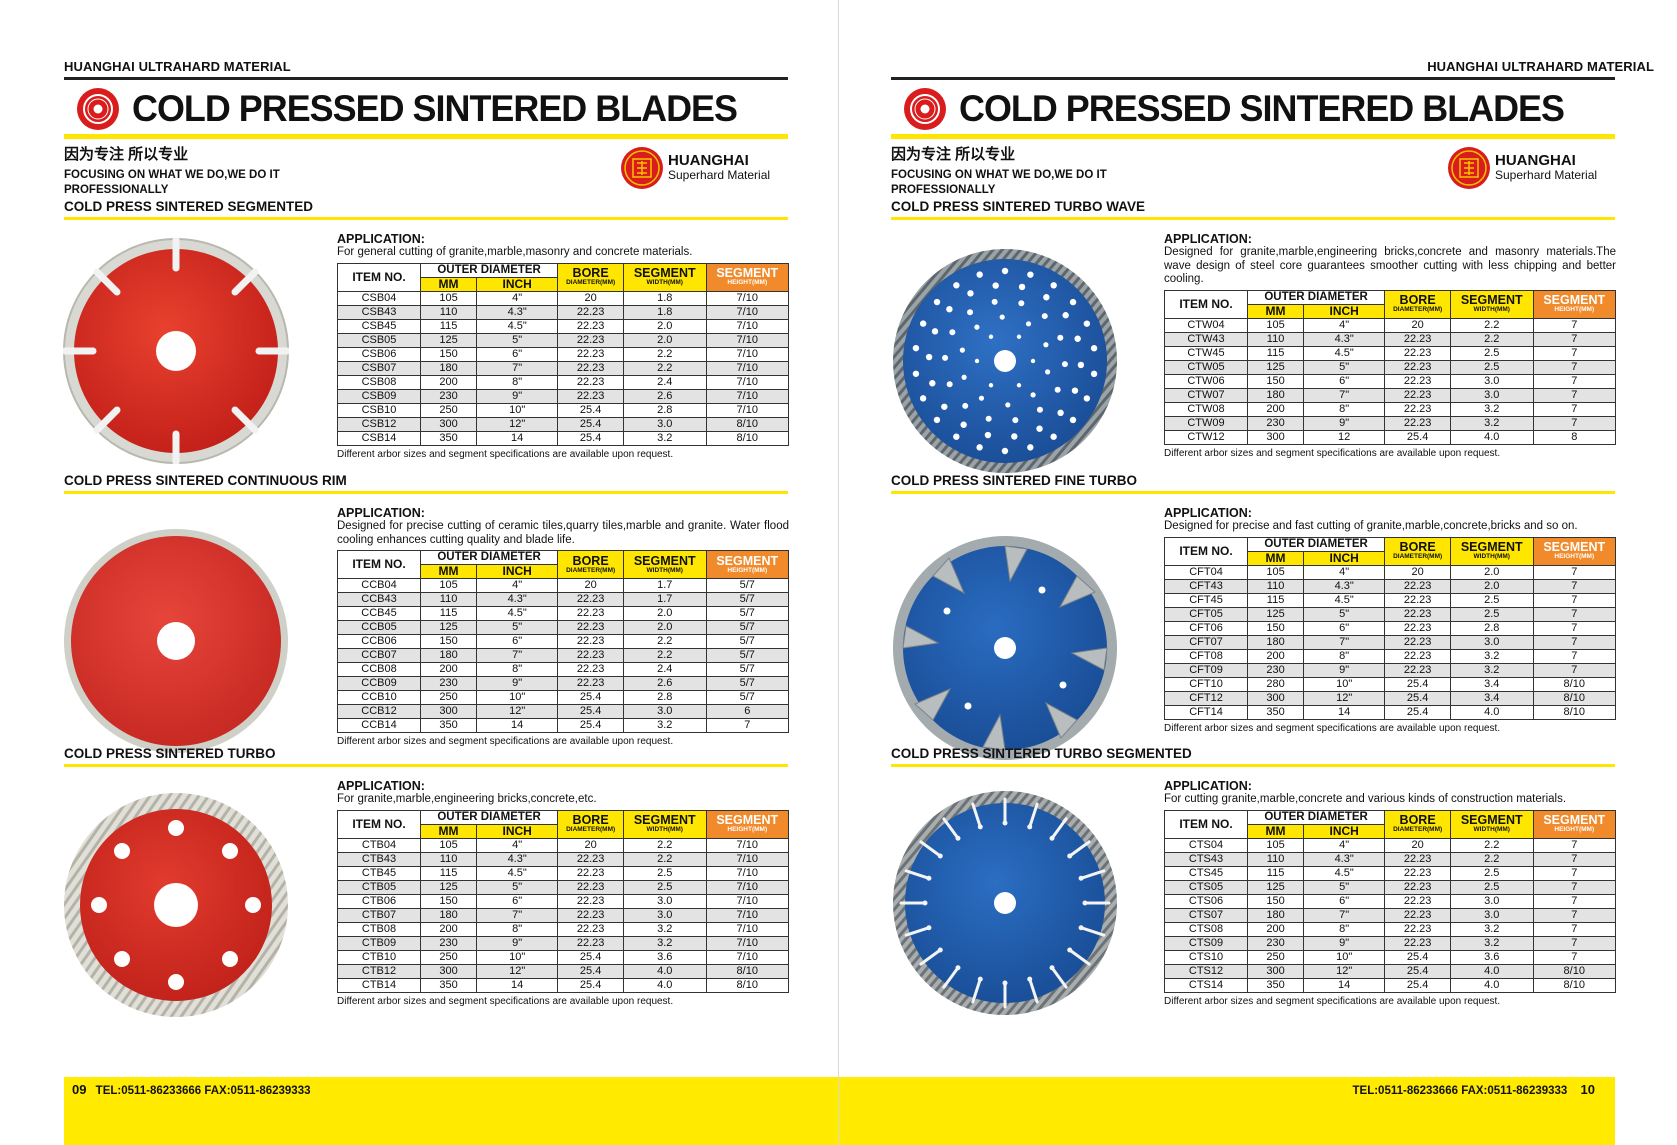 This screenshot has height=1145, width=1677. I want to click on title-row: COLD PRESSED SINTERED BLADES, so click(1243, 109).